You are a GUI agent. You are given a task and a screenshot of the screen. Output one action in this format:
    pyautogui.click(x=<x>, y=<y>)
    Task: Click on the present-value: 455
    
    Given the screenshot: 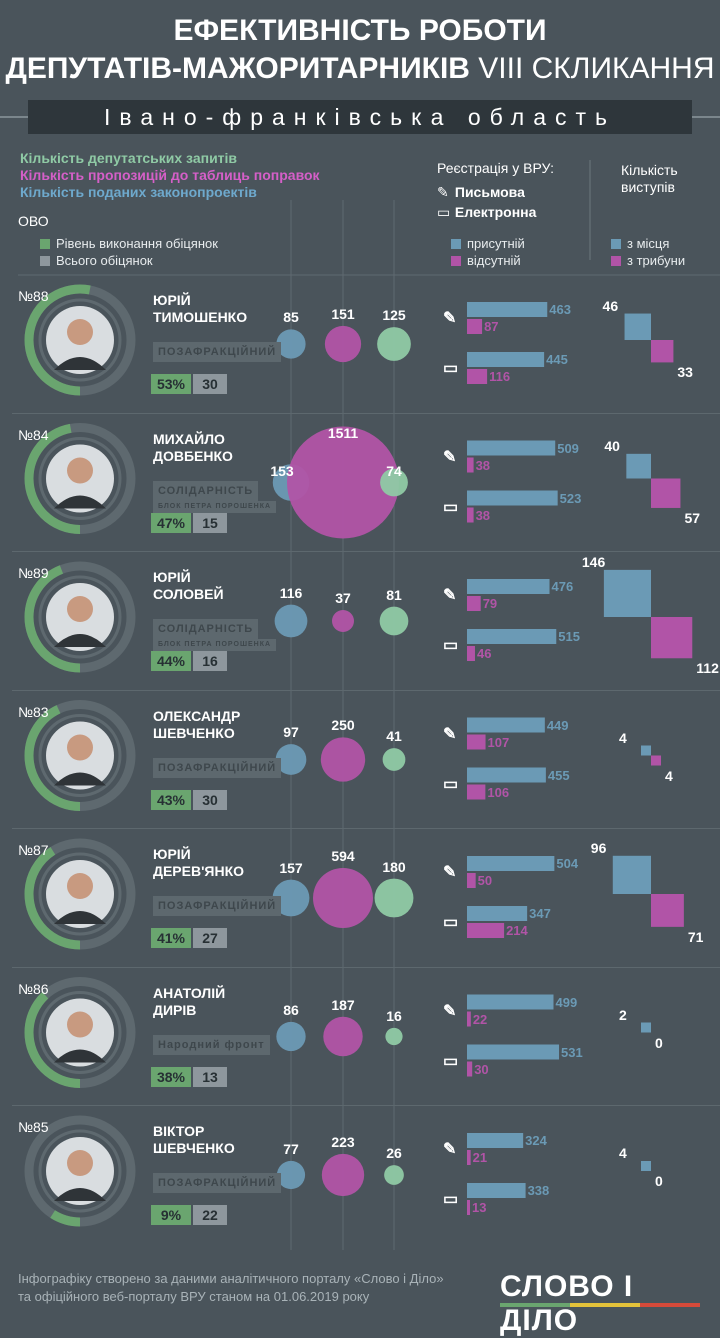 What is the action you would take?
    pyautogui.click(x=558, y=775)
    